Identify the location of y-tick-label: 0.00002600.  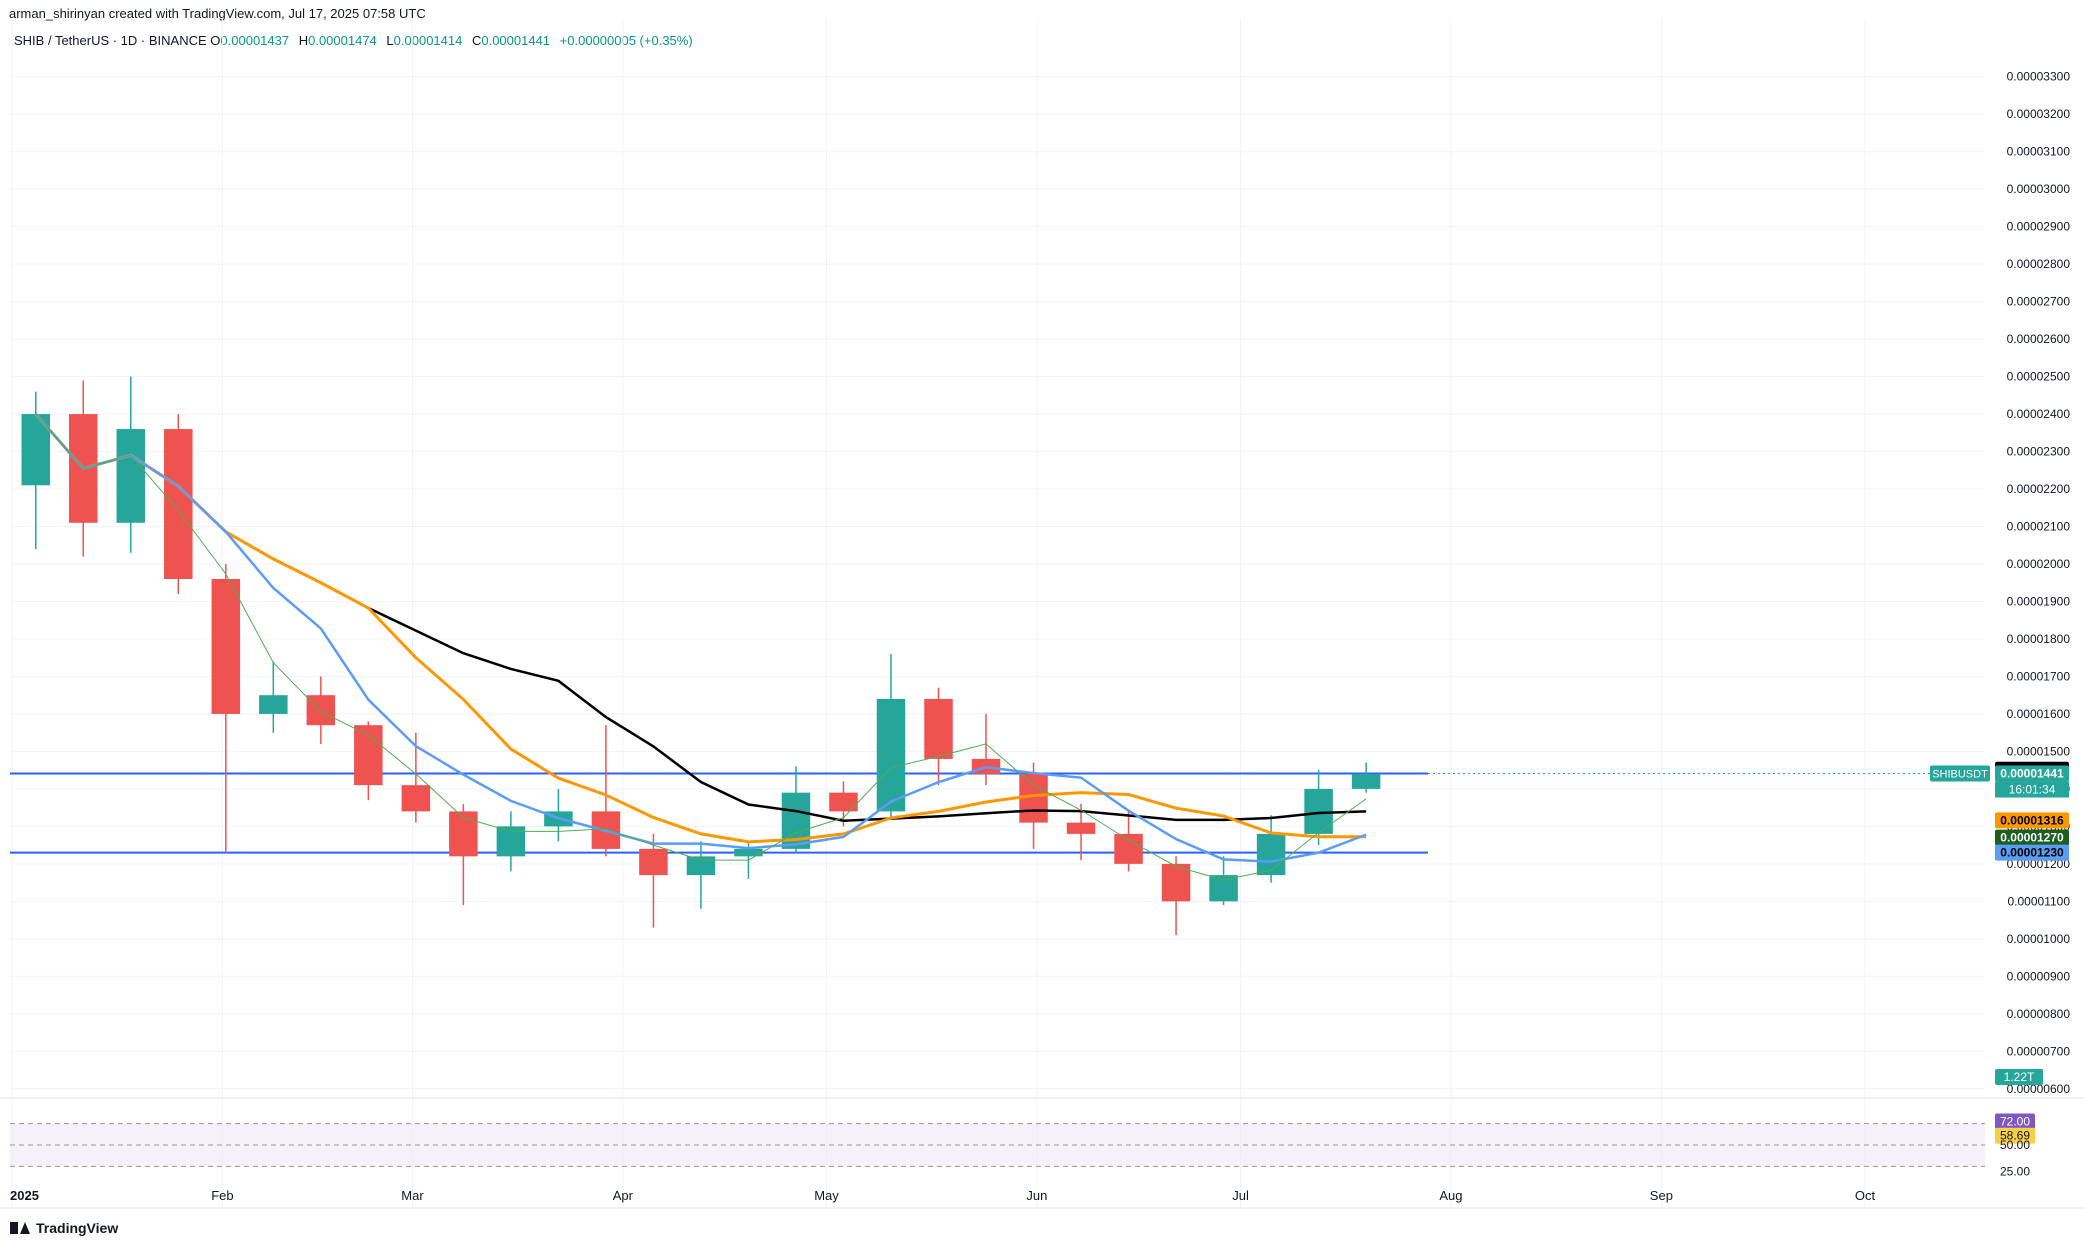
(2039, 339).